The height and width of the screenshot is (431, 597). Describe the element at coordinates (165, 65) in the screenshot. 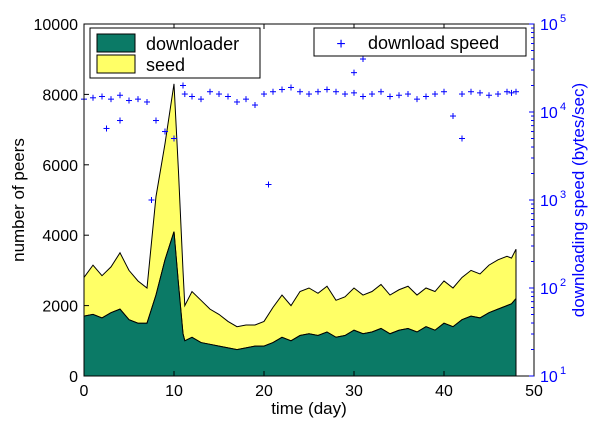

I see `legend-label-seed: seed` at that location.